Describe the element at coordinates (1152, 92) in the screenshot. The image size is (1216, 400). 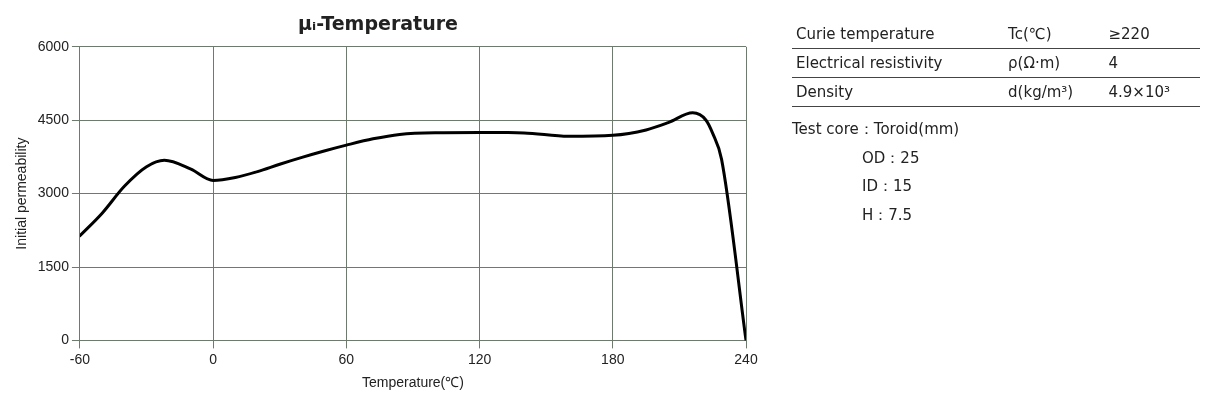
I see `text: 4.9×10³` at that location.